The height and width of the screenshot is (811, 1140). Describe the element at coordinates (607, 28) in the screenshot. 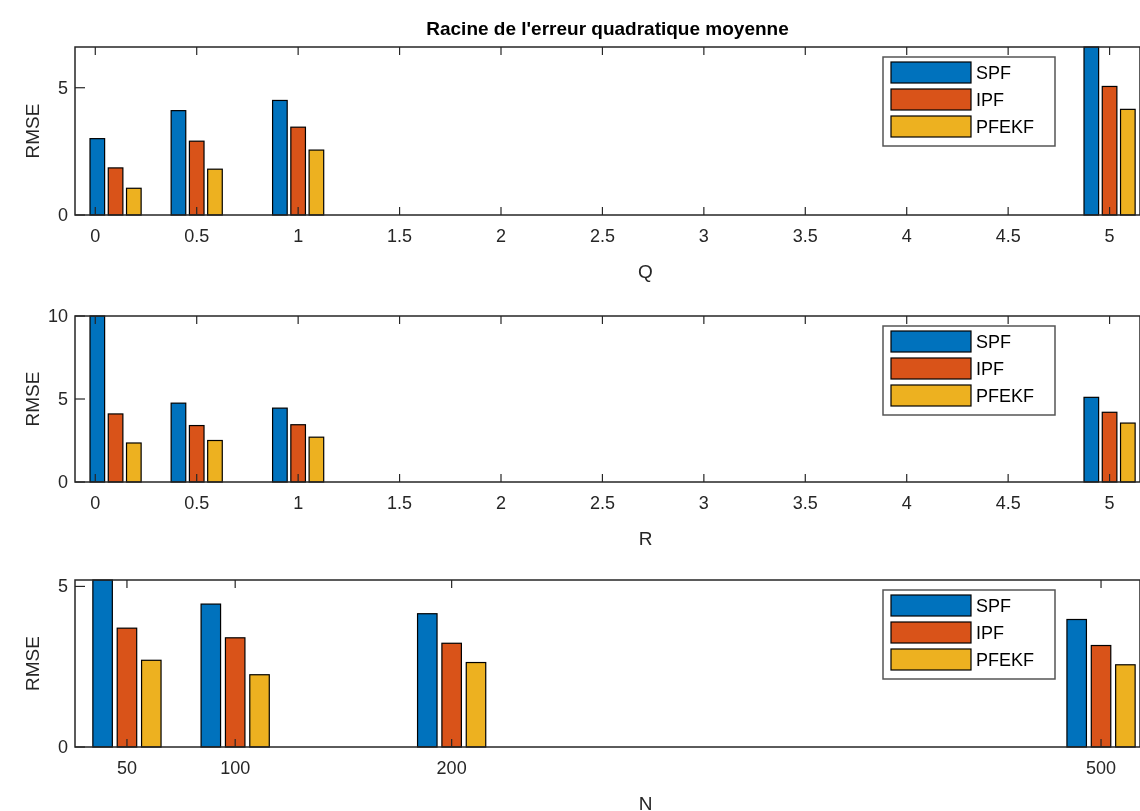

I see `chart-title: Racine de l'erreur quadratique moyenne` at that location.